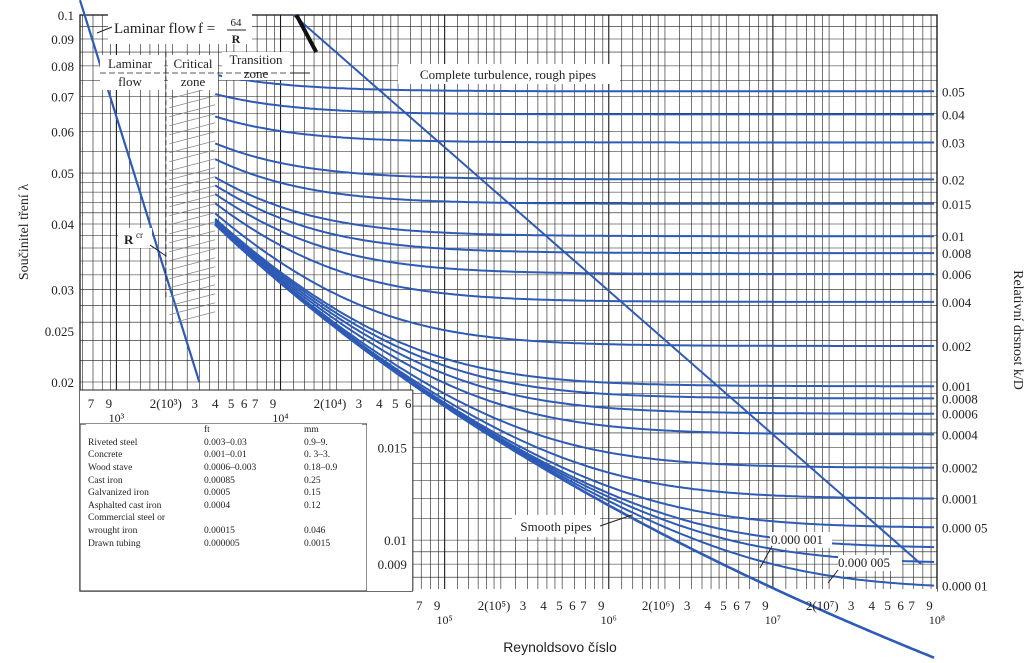  I want to click on table-row: Asphalted cast iron 0.0004 0.12, so click(224, 506).